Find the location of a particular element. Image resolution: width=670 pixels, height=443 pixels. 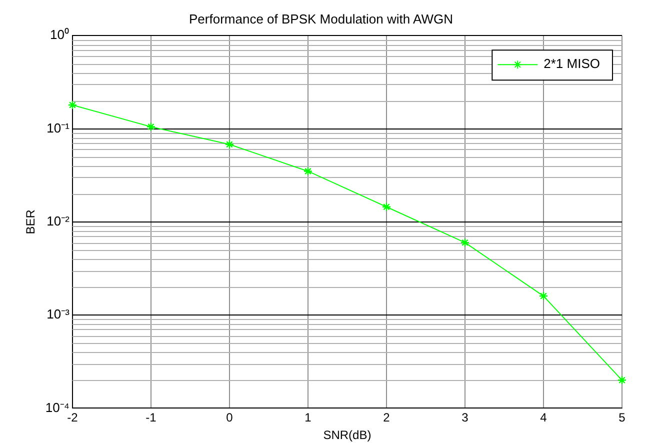

x-tick-label: -1 is located at coordinates (151, 417).